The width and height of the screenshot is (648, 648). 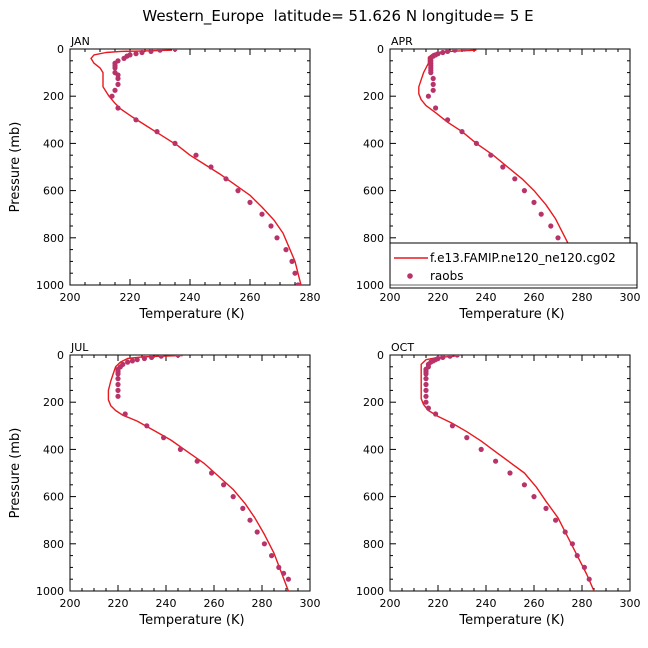 What do you see at coordinates (513, 286) in the screenshot?
I see `legend-frame-inner` at bounding box center [513, 286].